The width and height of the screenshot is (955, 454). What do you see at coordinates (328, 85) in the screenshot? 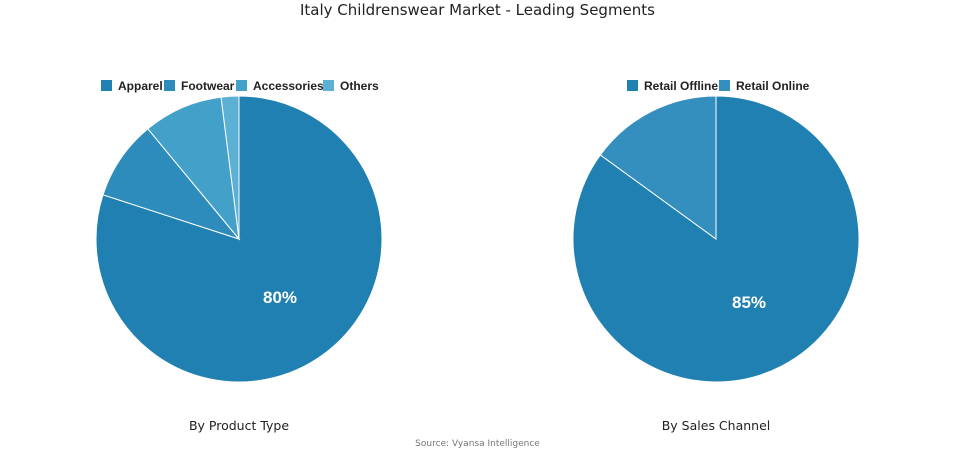
I see `legend-swatch-others` at bounding box center [328, 85].